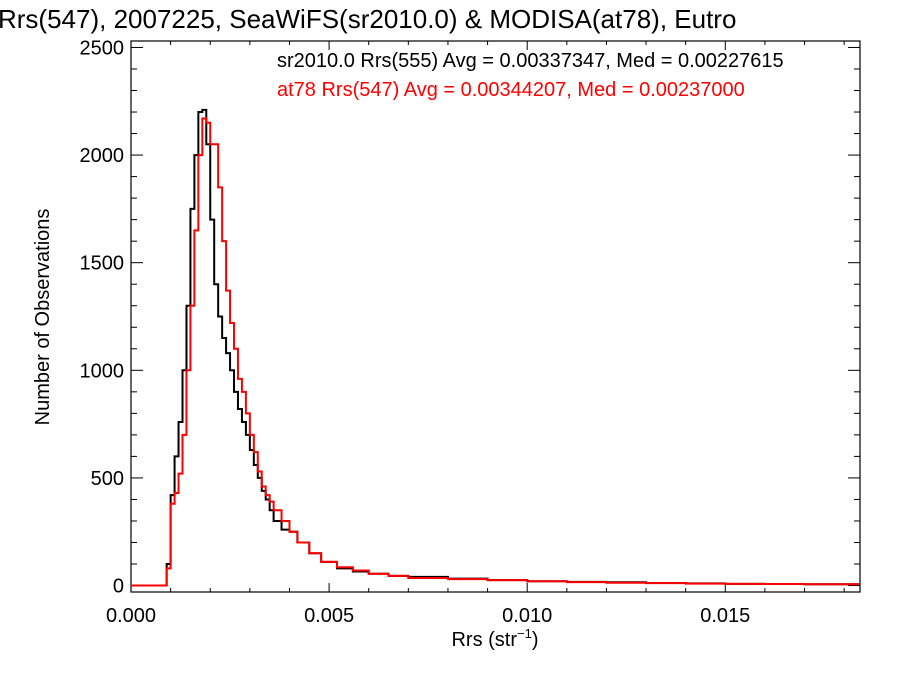 The height and width of the screenshot is (675, 900). Describe the element at coordinates (102, 156) in the screenshot. I see `y-tick-label: 2000` at that location.